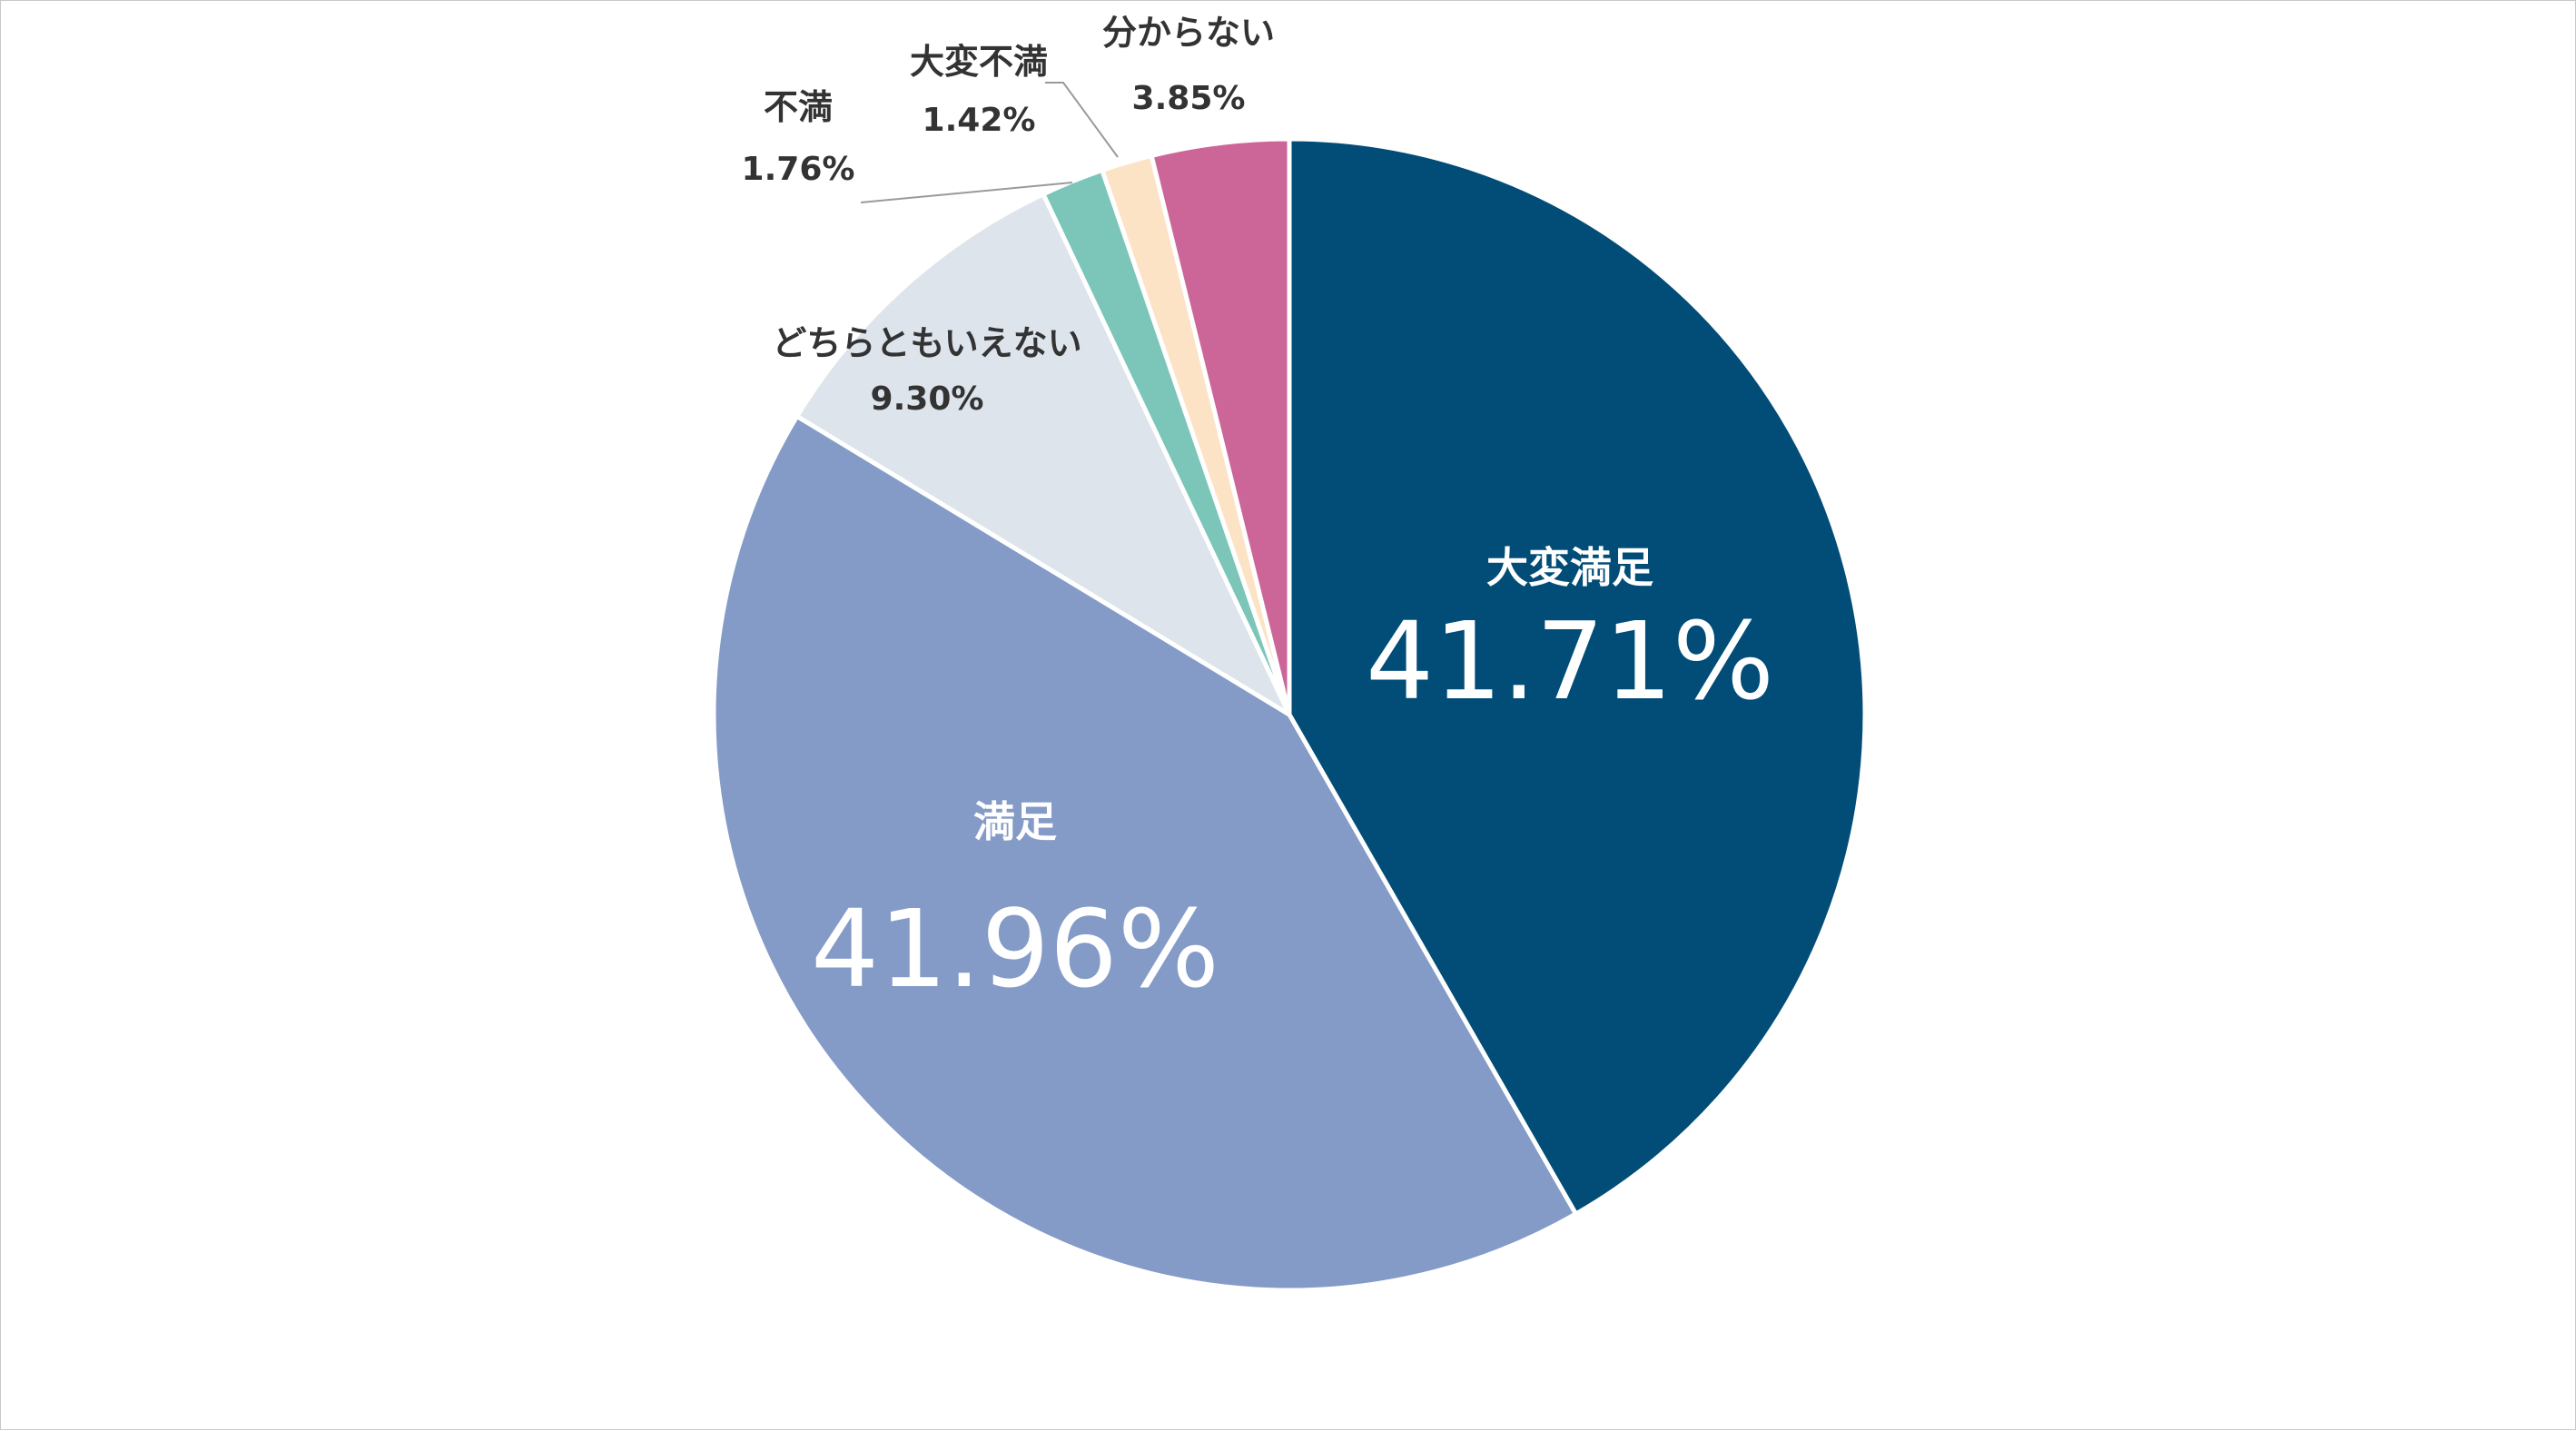  I want to click on slice-value-3: 1.76%, so click(798, 170).